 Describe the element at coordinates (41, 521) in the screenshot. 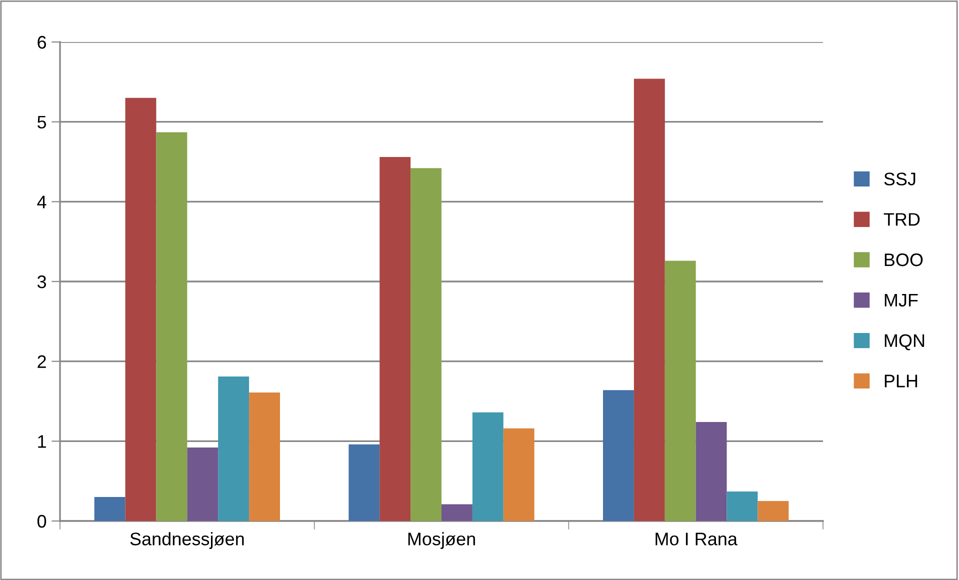

I see `y-tick-label: 0` at that location.